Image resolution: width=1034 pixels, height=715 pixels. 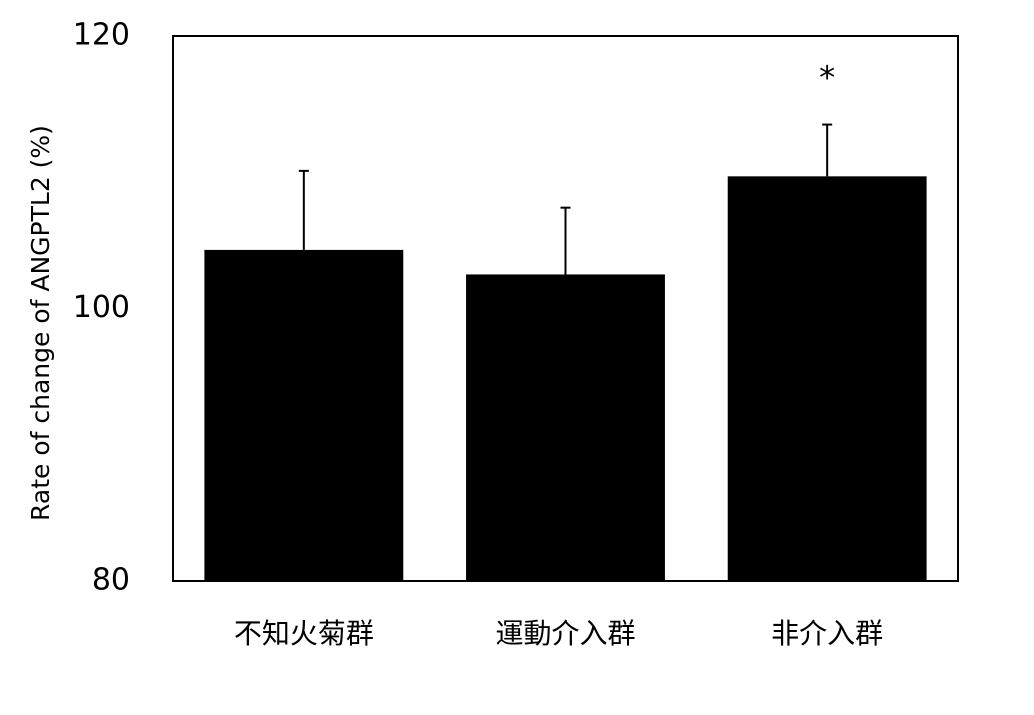 What do you see at coordinates (101, 35) in the screenshot?
I see `y-tick-label: 120` at bounding box center [101, 35].